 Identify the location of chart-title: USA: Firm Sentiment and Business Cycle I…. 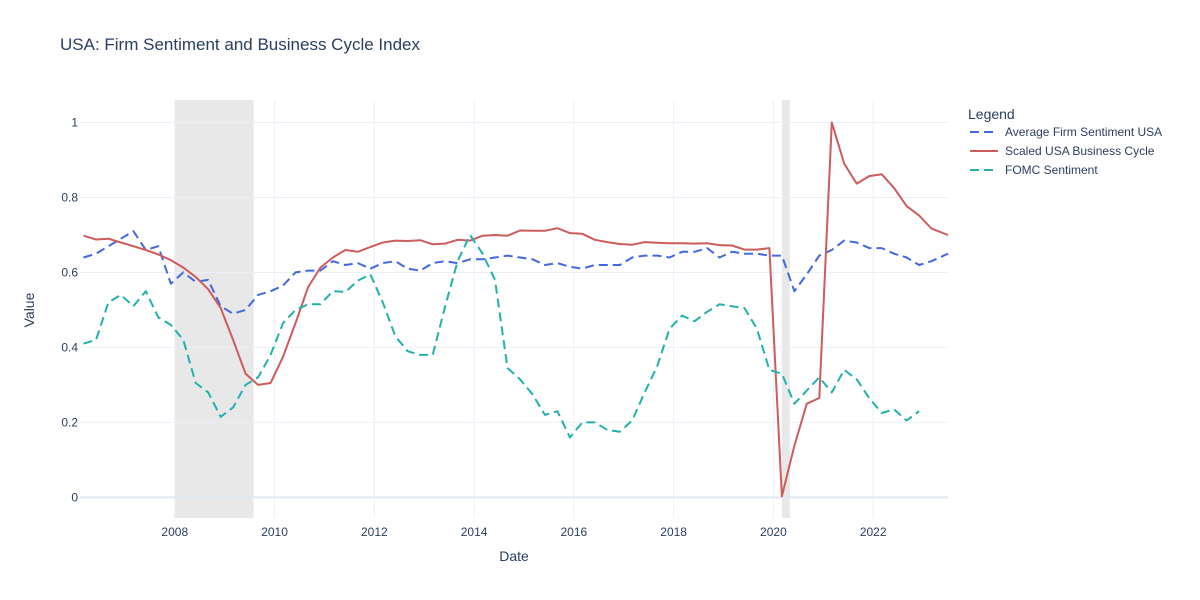
(240, 44).